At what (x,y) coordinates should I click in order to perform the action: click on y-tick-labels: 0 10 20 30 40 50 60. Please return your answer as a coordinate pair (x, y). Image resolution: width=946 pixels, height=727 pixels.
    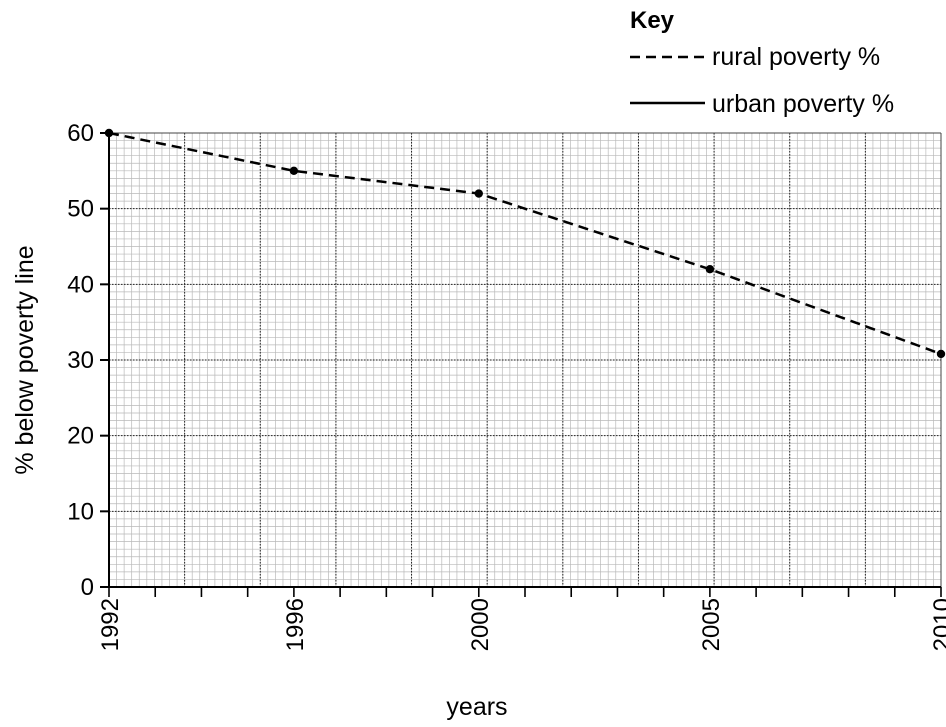
    Looking at the image, I should click on (80, 360).